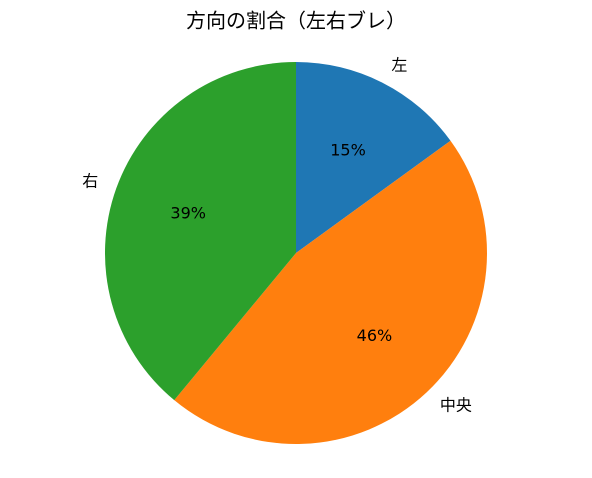 Image resolution: width=592 pixels, height=478 pixels. Describe the element at coordinates (456, 405) in the screenshot. I see `slice-label: 中央` at that location.